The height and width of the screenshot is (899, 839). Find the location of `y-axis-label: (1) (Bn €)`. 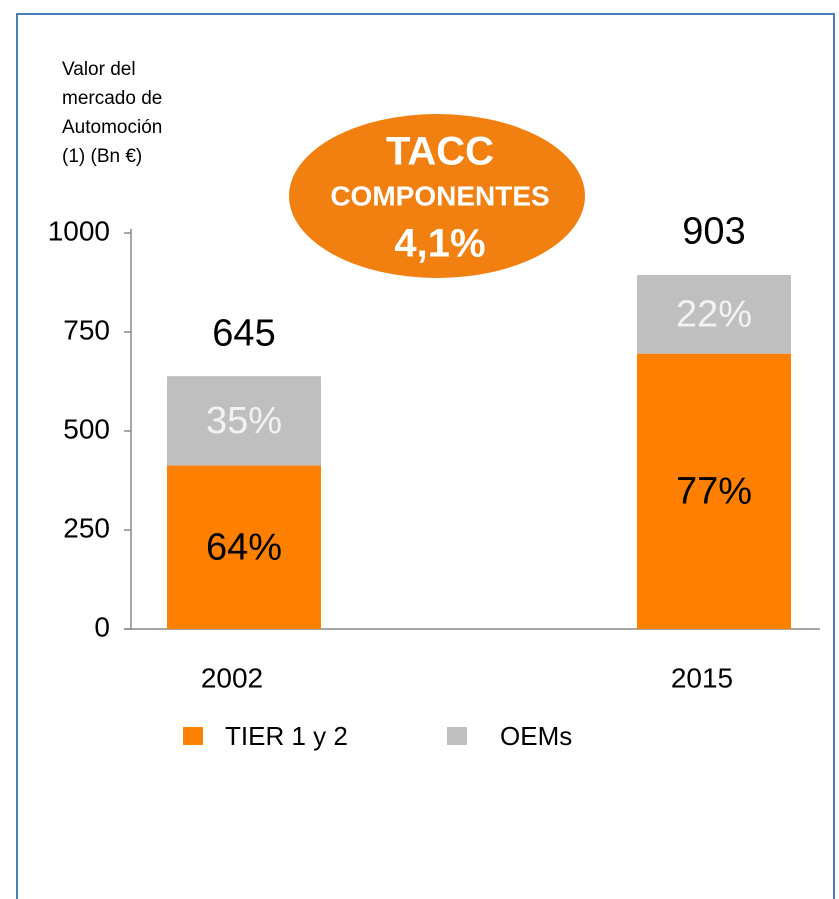

y-axis-label: (1) (Bn €) is located at coordinates (102, 156).